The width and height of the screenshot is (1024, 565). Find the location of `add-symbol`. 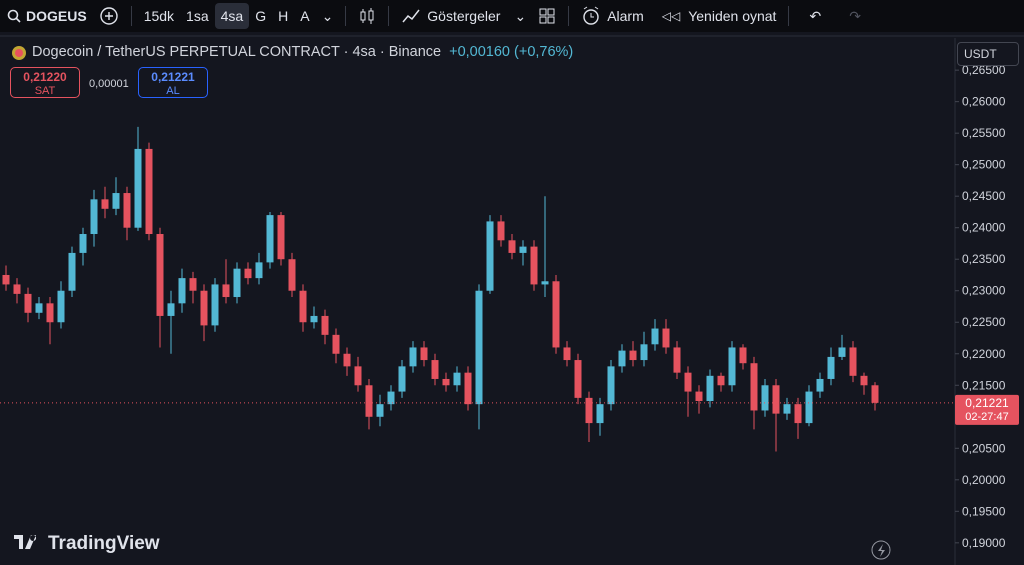

add-symbol is located at coordinates (109, 16).